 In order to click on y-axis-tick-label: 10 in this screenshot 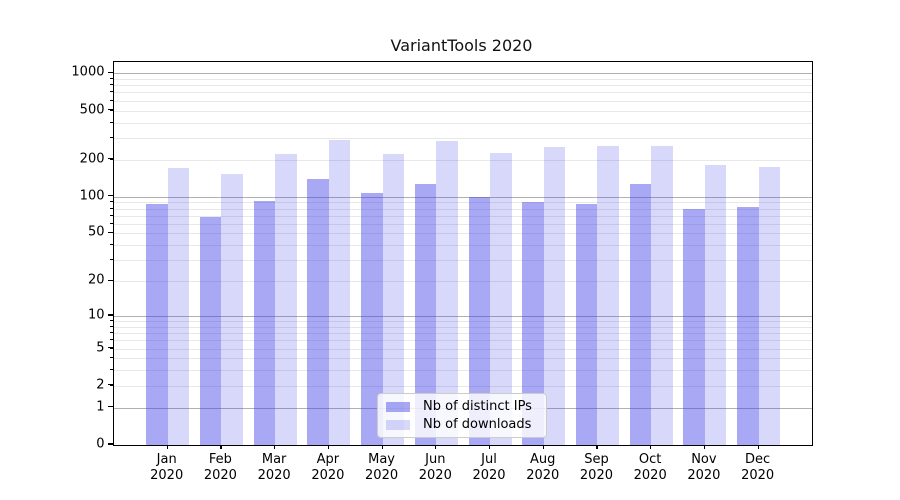, I will do `click(96, 315)`.